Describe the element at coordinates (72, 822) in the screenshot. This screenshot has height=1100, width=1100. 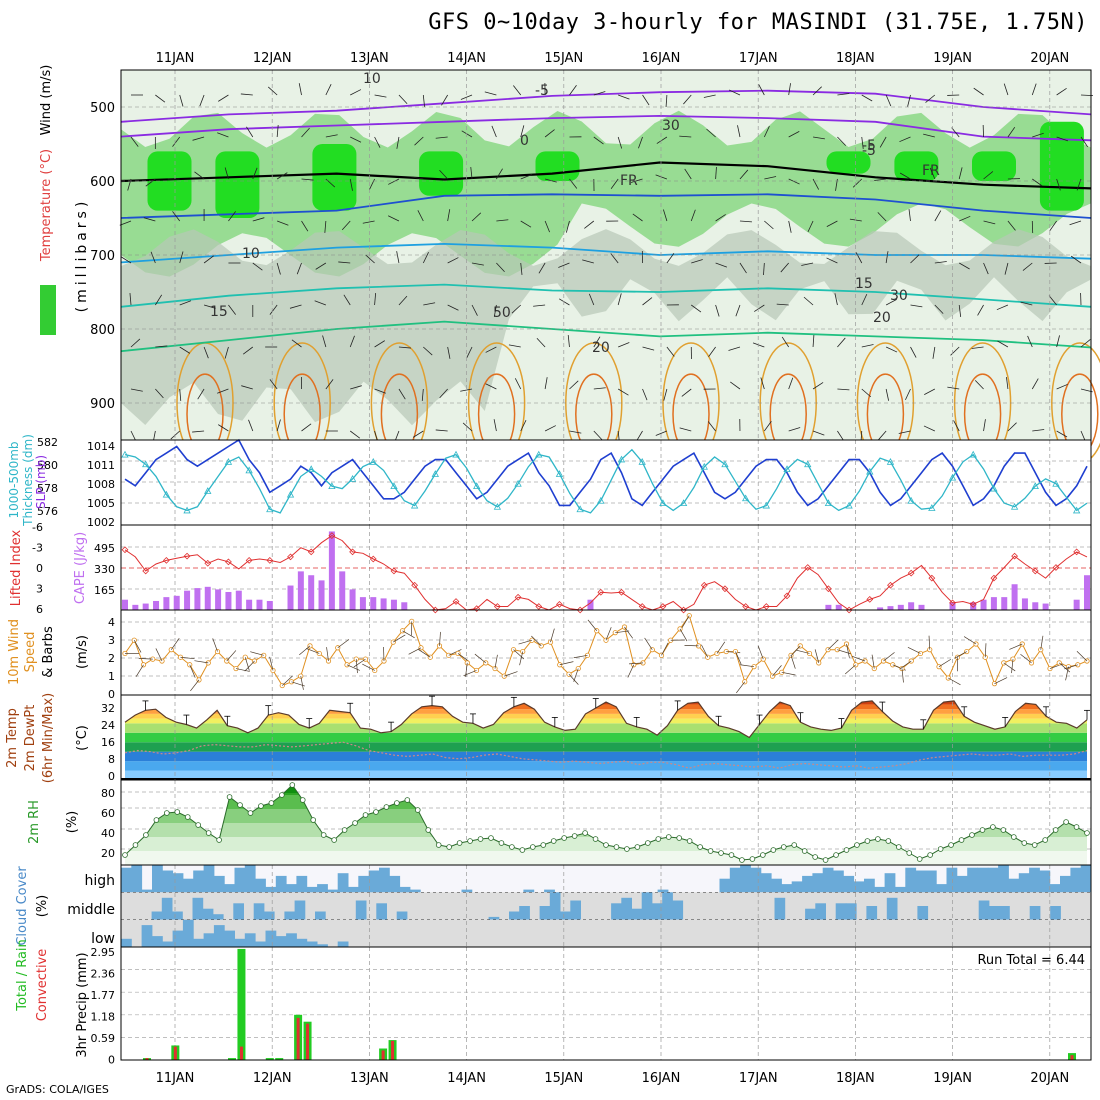
I see `ylabel-rh-units: (%)` at that location.